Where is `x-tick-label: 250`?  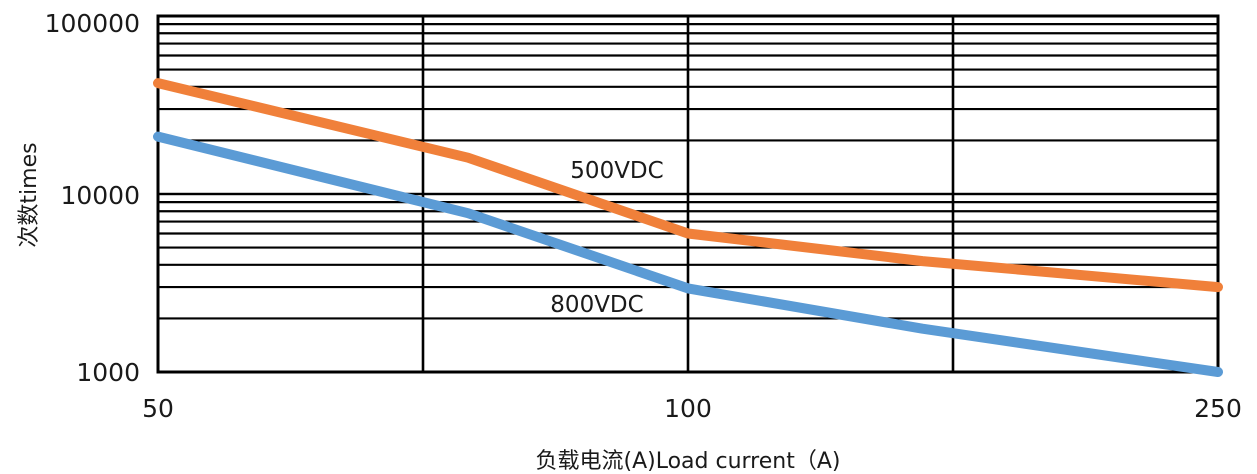 x-tick-label: 250 is located at coordinates (1218, 408).